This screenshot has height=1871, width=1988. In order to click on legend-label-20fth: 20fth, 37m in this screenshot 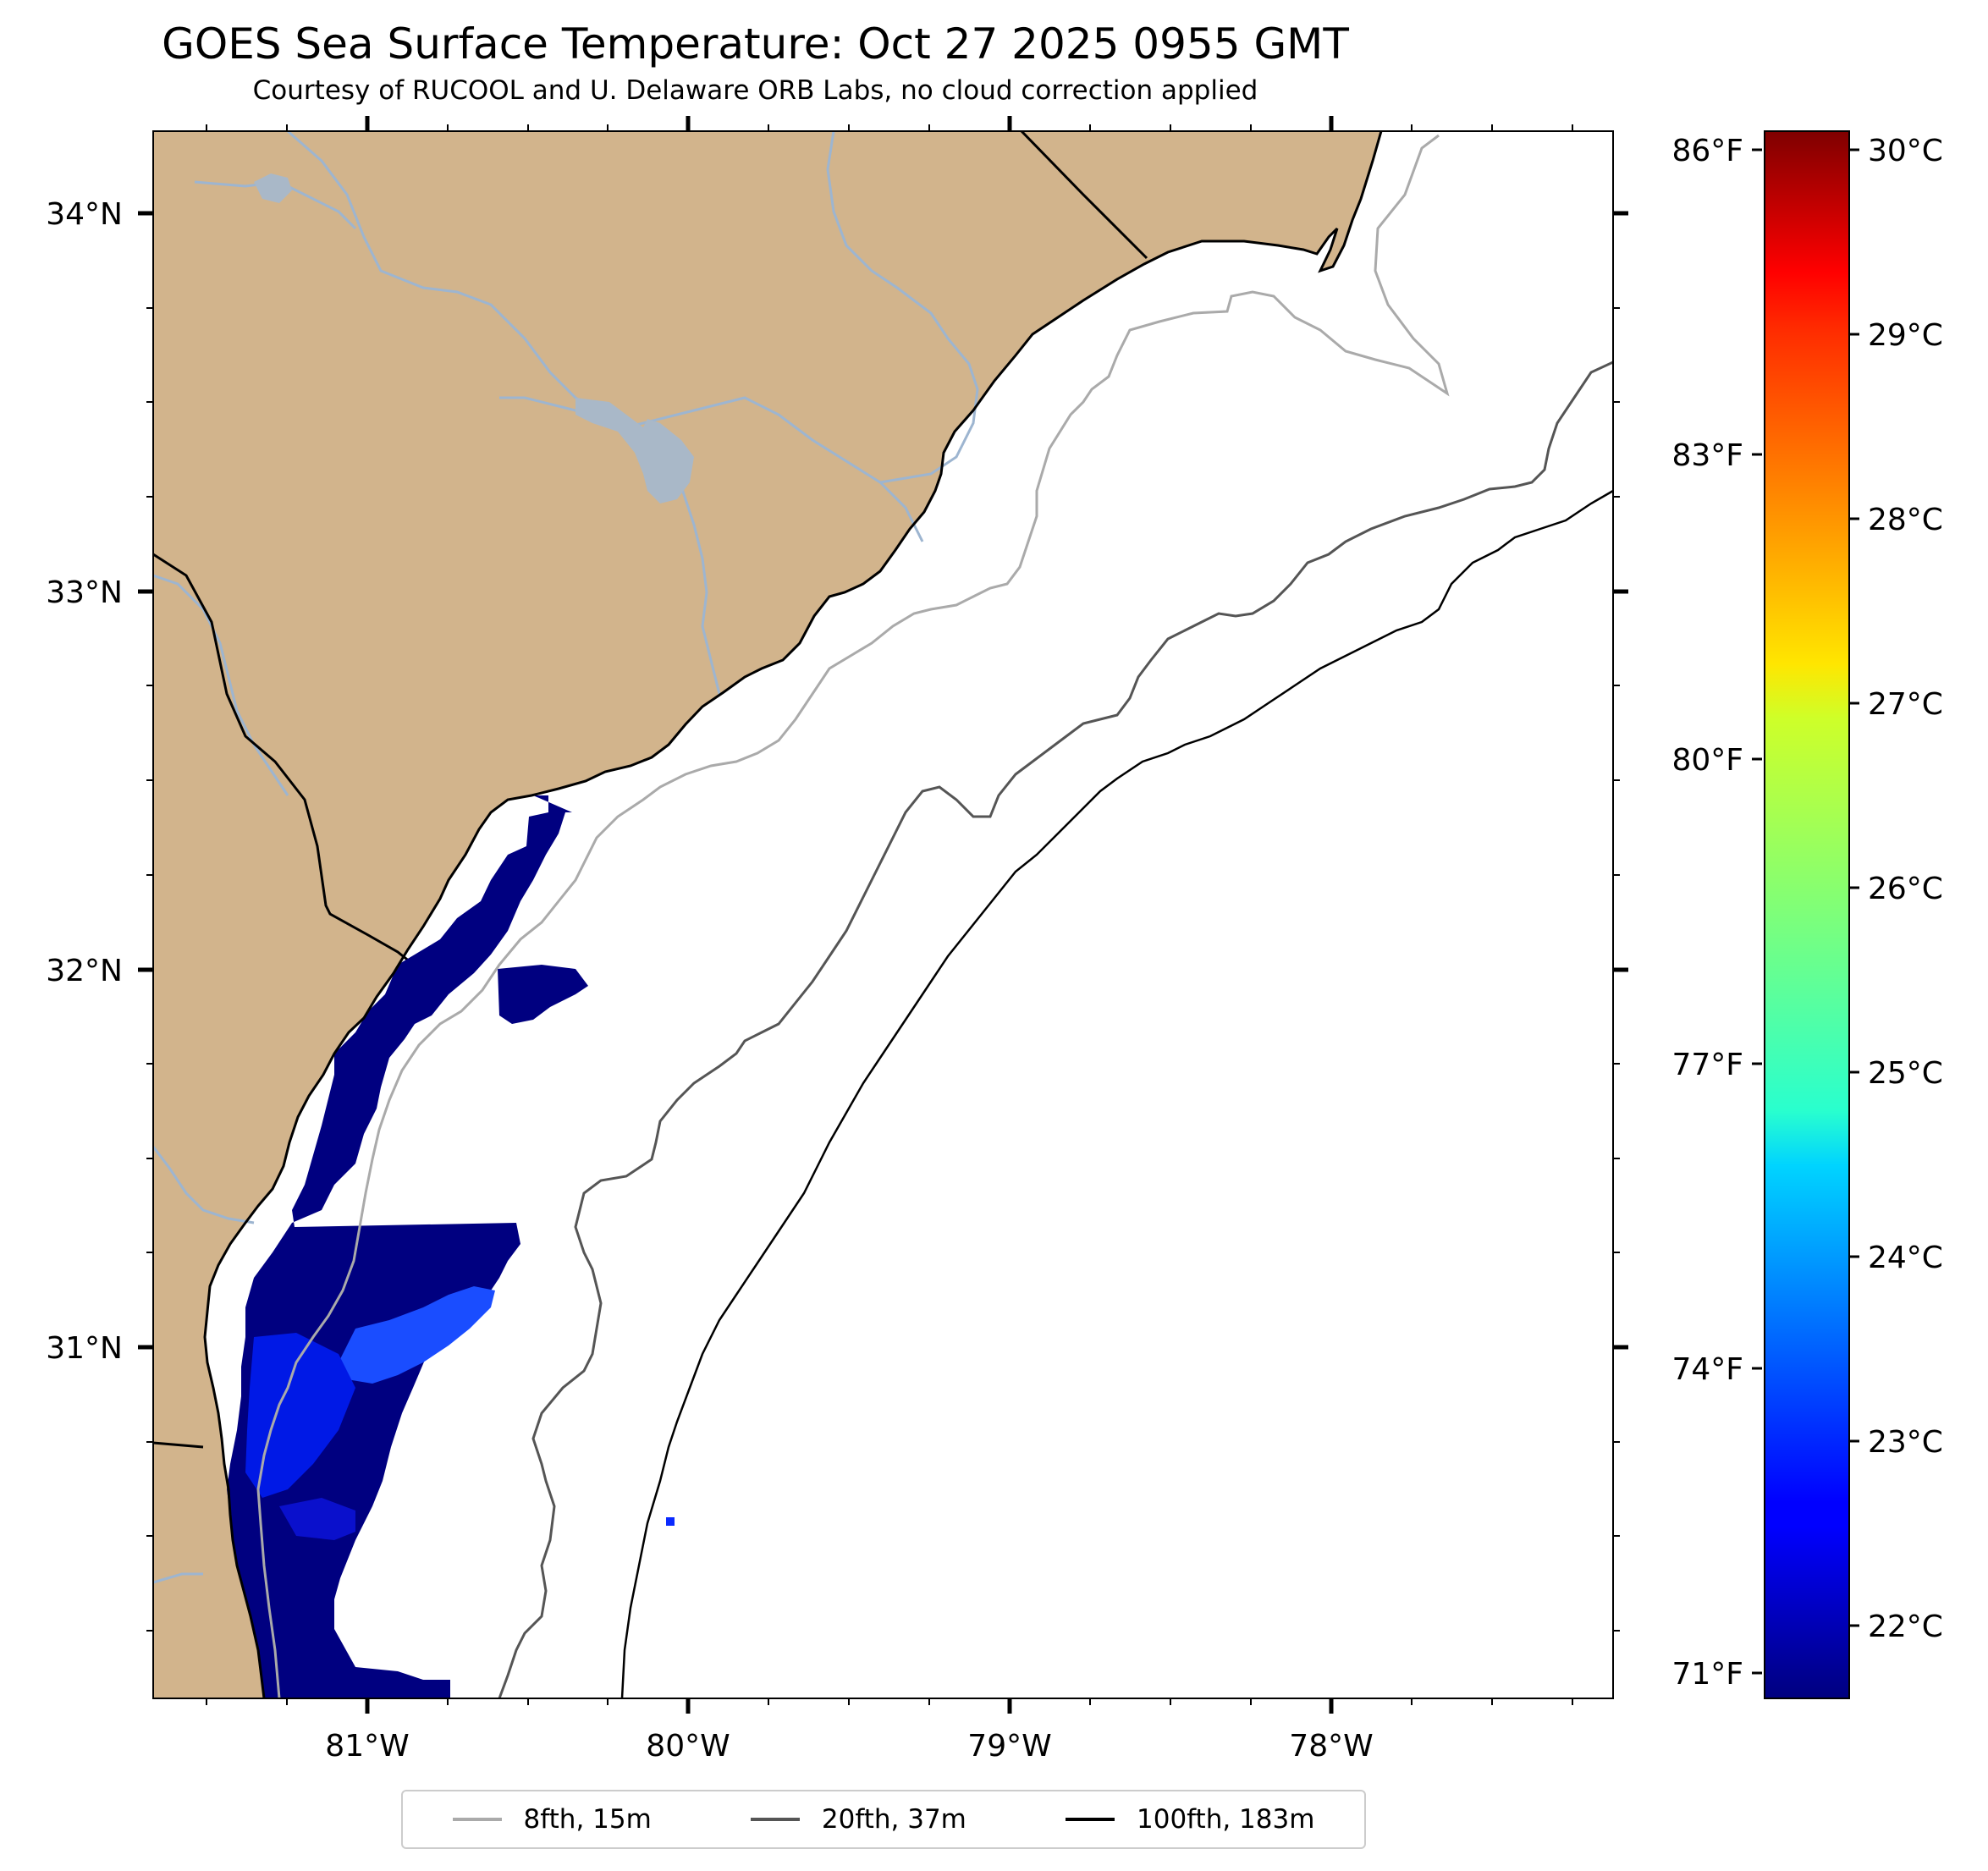, I will do `click(893, 1820)`.